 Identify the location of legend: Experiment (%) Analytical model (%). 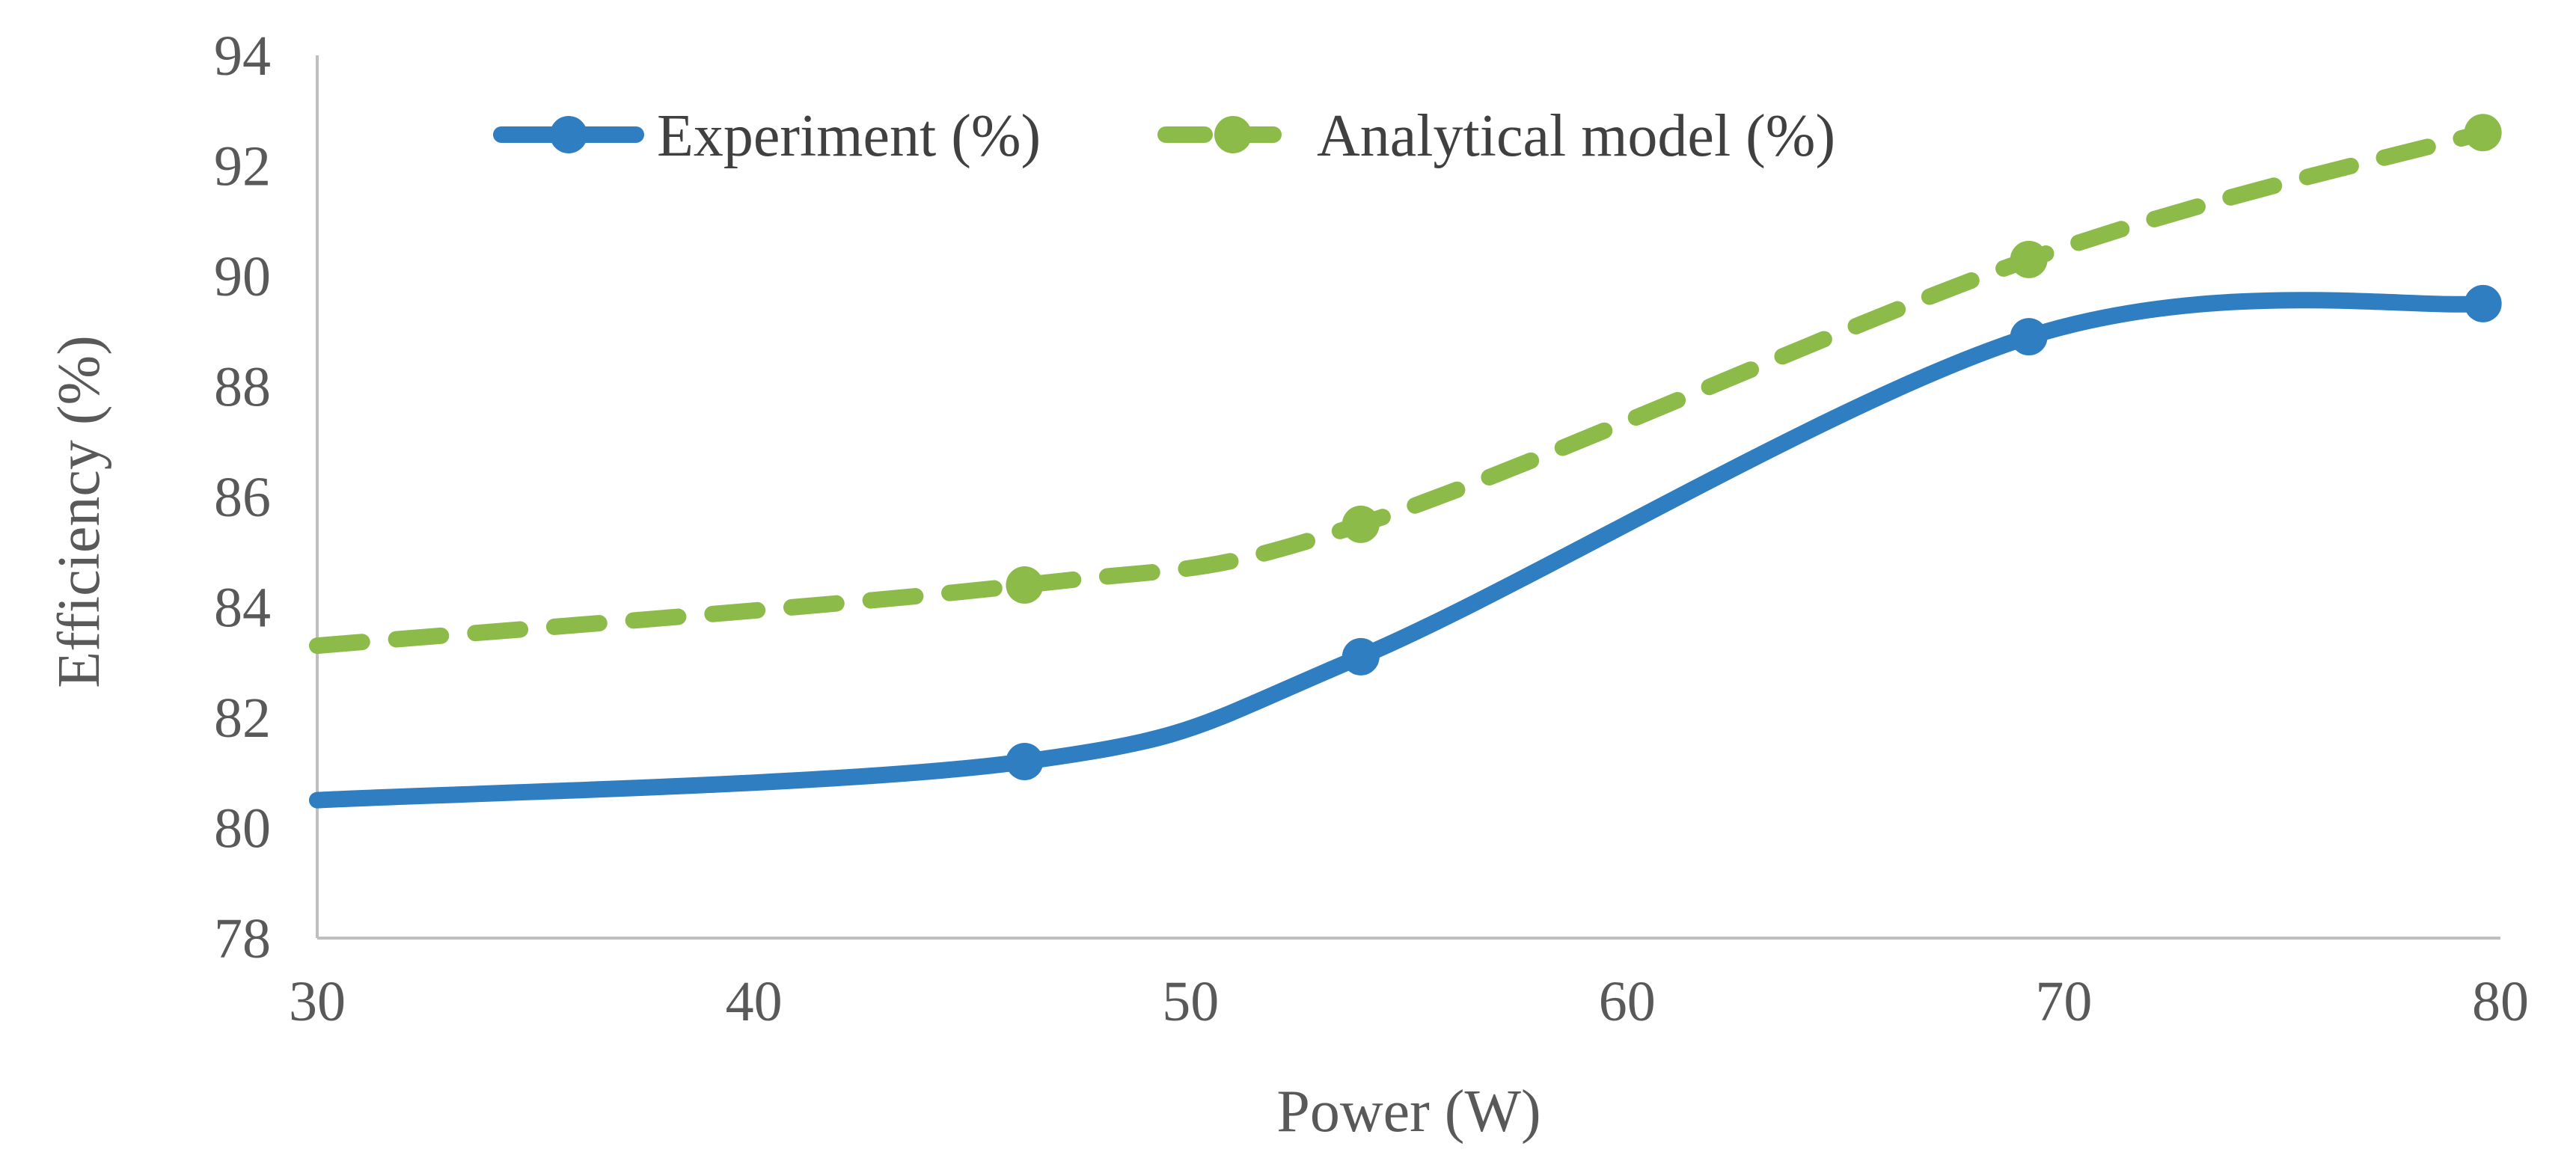
(1164, 136).